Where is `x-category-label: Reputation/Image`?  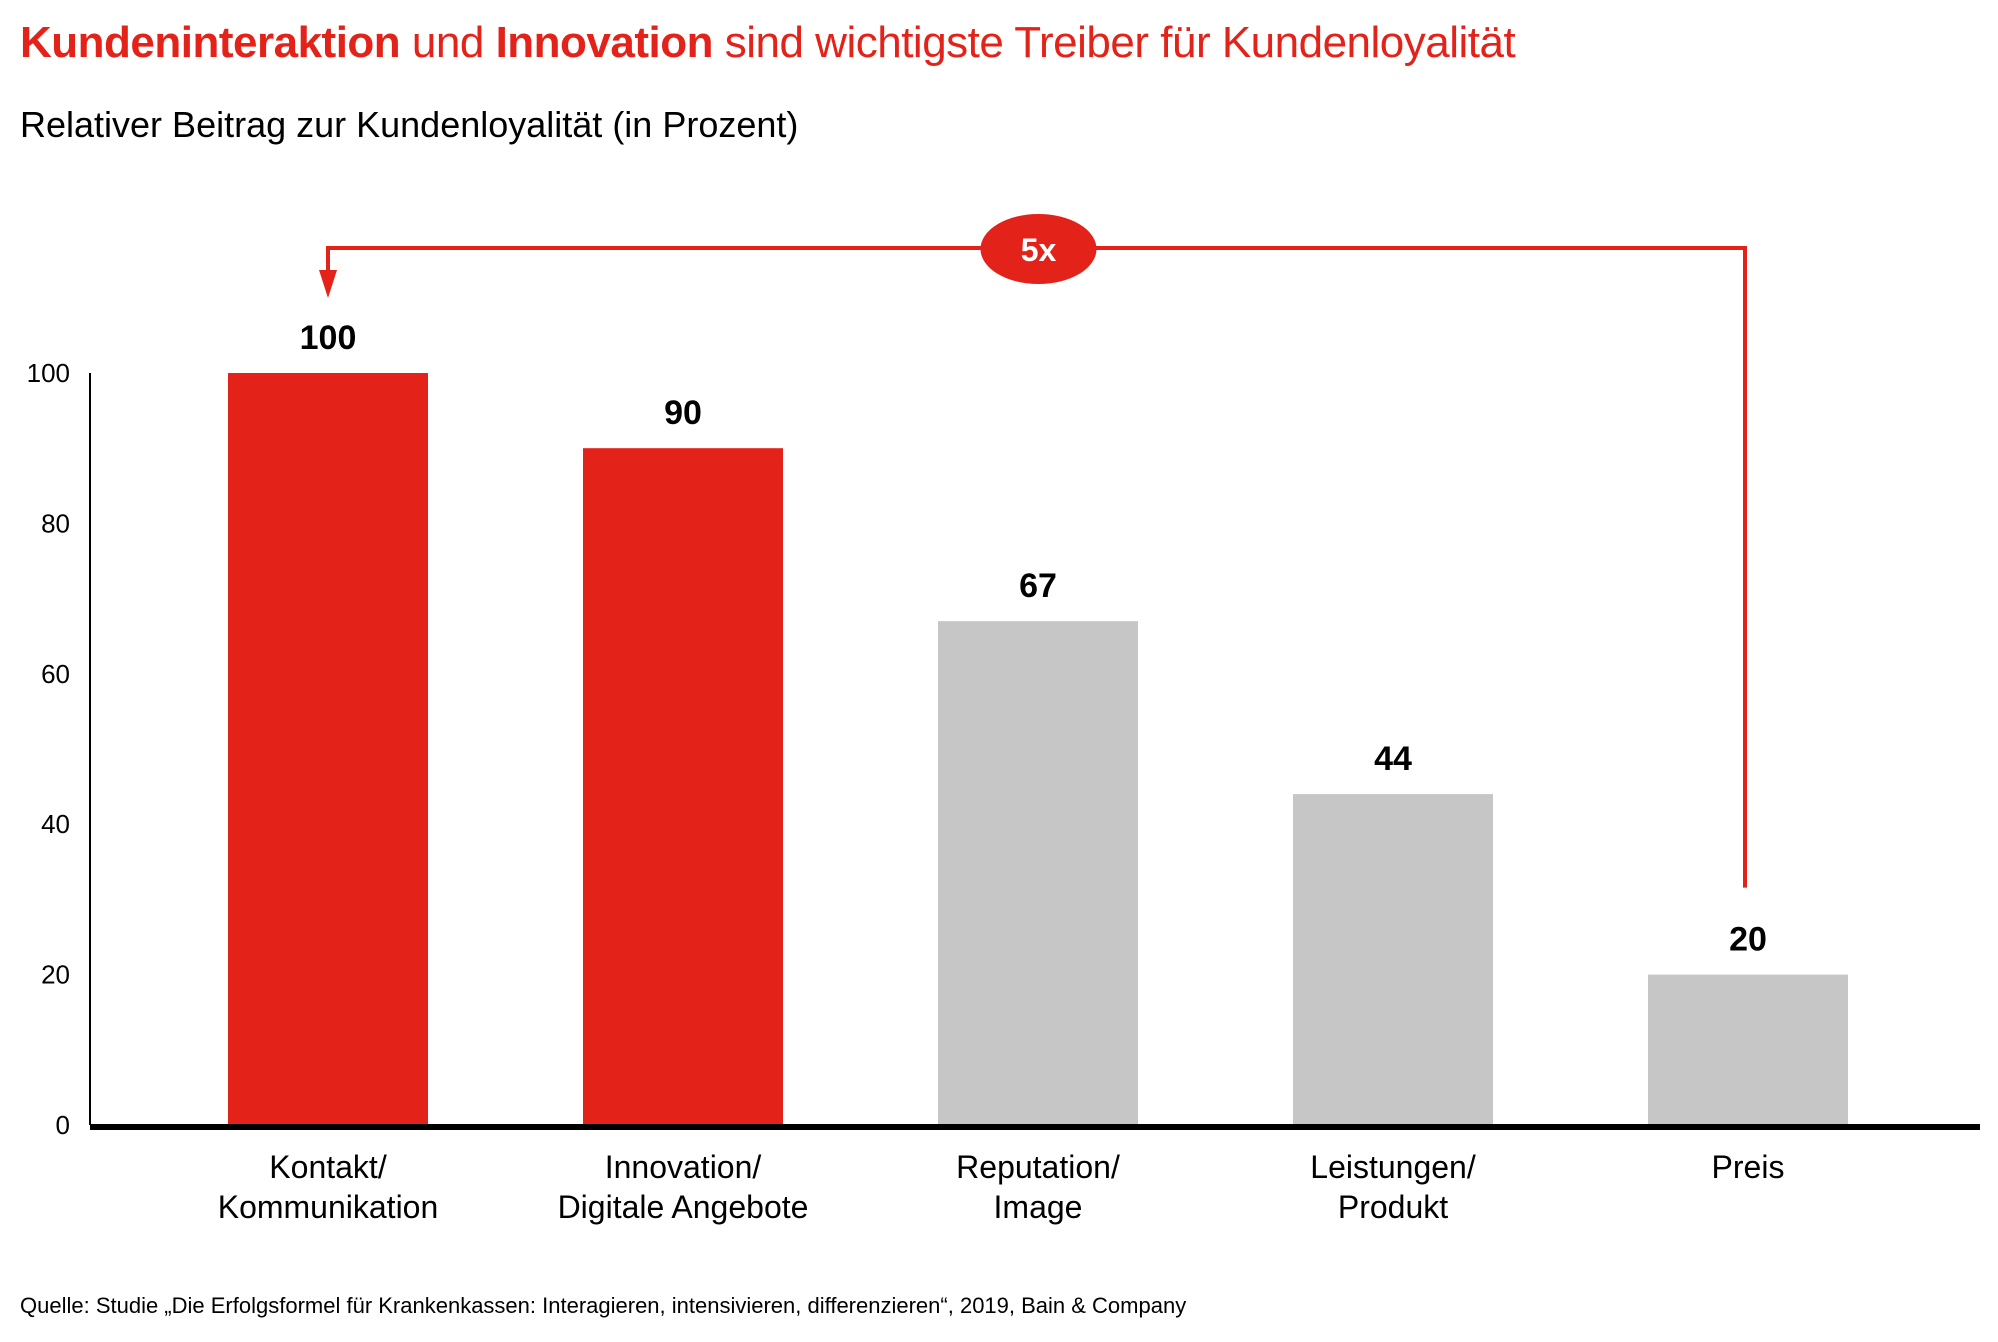
x-category-label: Reputation/Image is located at coordinates (1038, 1187).